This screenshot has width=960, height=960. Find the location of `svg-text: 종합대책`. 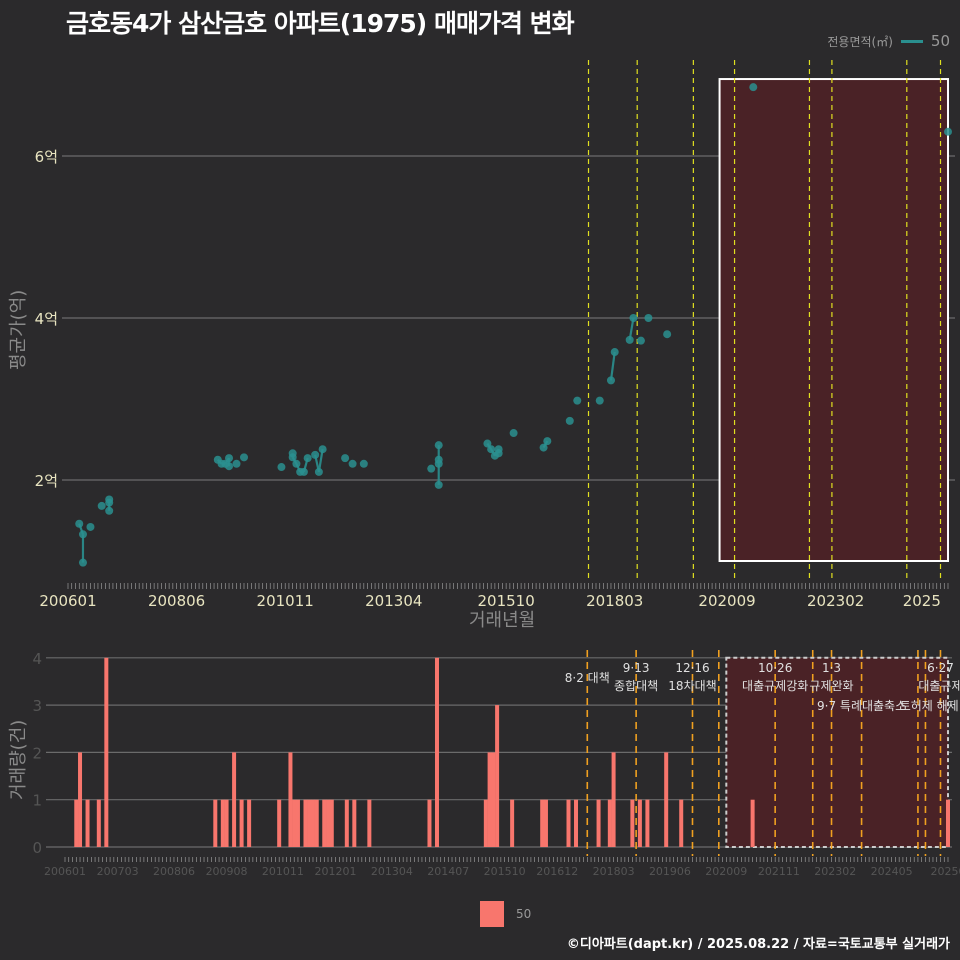

svg-text: 종합대책 is located at coordinates (636, 685).